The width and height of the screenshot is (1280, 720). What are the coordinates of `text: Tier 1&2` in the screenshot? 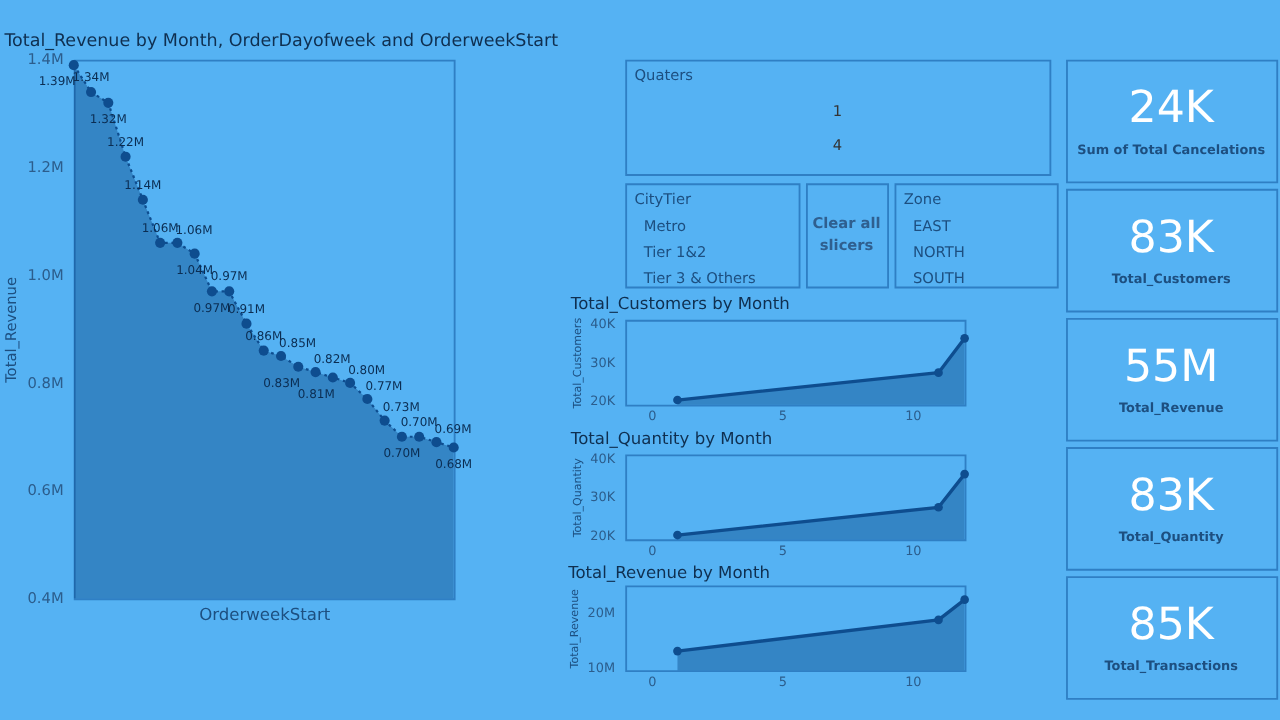 It's located at (674, 252).